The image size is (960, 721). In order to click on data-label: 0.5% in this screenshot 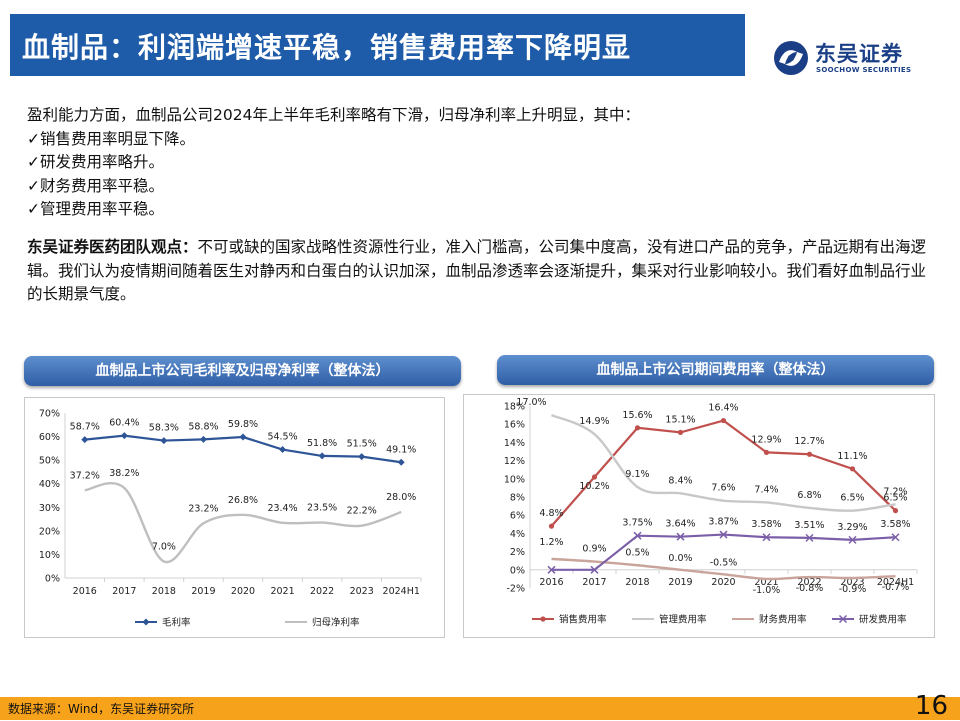, I will do `click(637, 552)`.